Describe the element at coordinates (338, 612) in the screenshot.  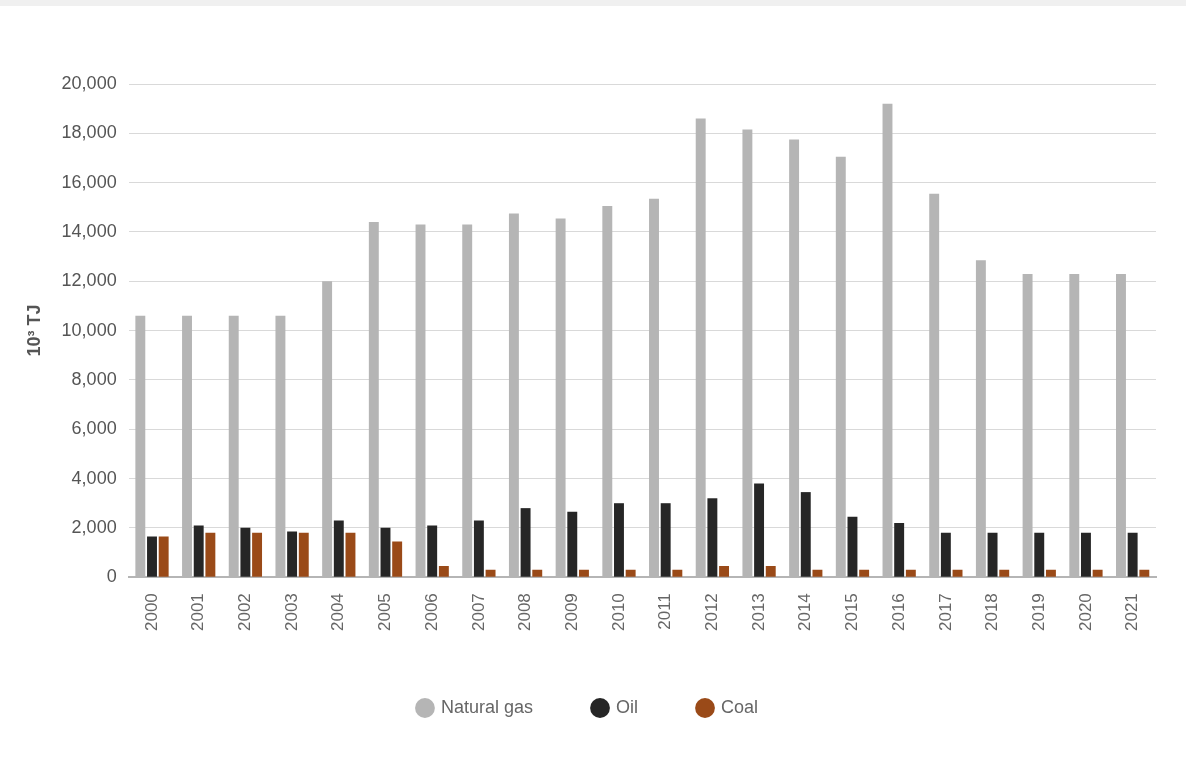
I see `x-tick-label: 2004` at that location.